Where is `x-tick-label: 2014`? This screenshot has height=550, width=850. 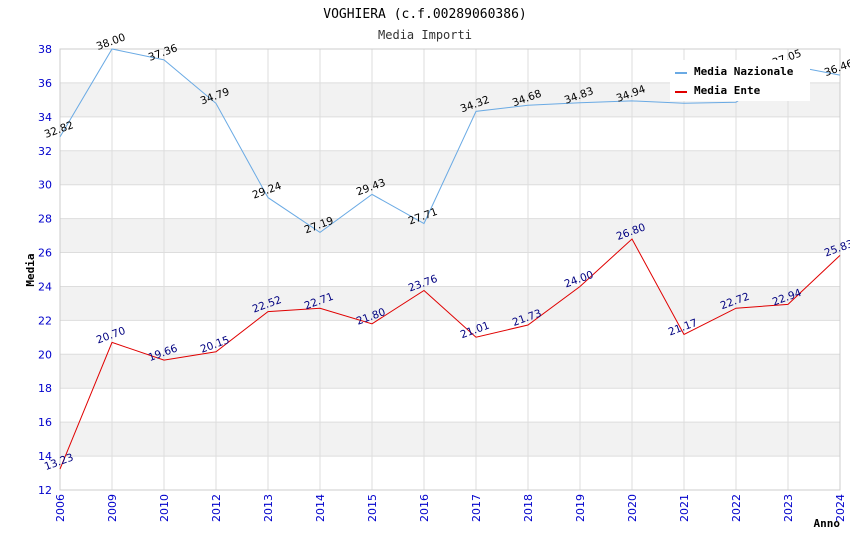
x-tick-label: 2014 is located at coordinates (320, 508).